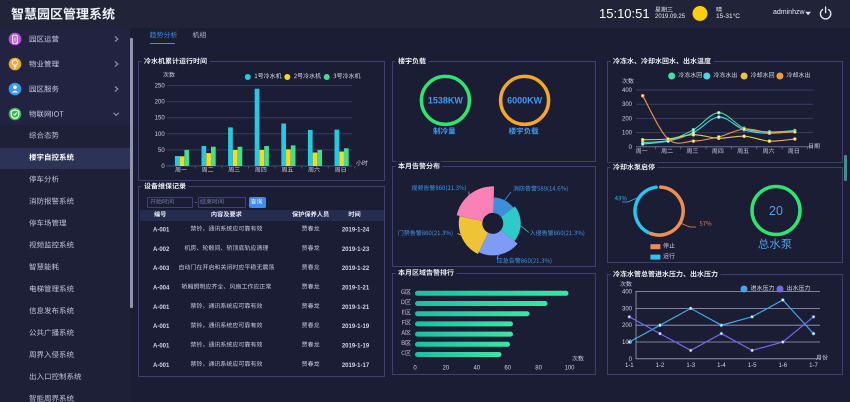 Image resolution: width=850 pixels, height=402 pixels. I want to click on svg-text: A-004, so click(161, 289).